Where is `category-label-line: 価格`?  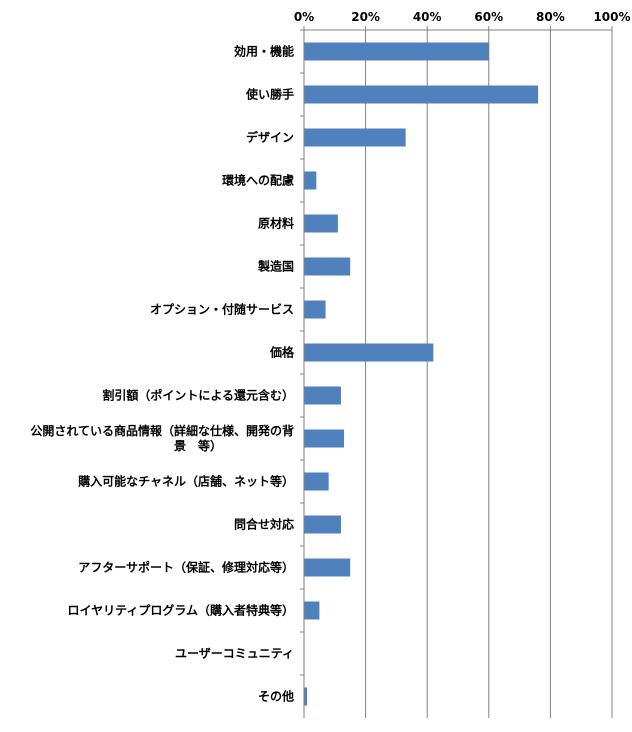
category-label-line: 価格 is located at coordinates (282, 352).